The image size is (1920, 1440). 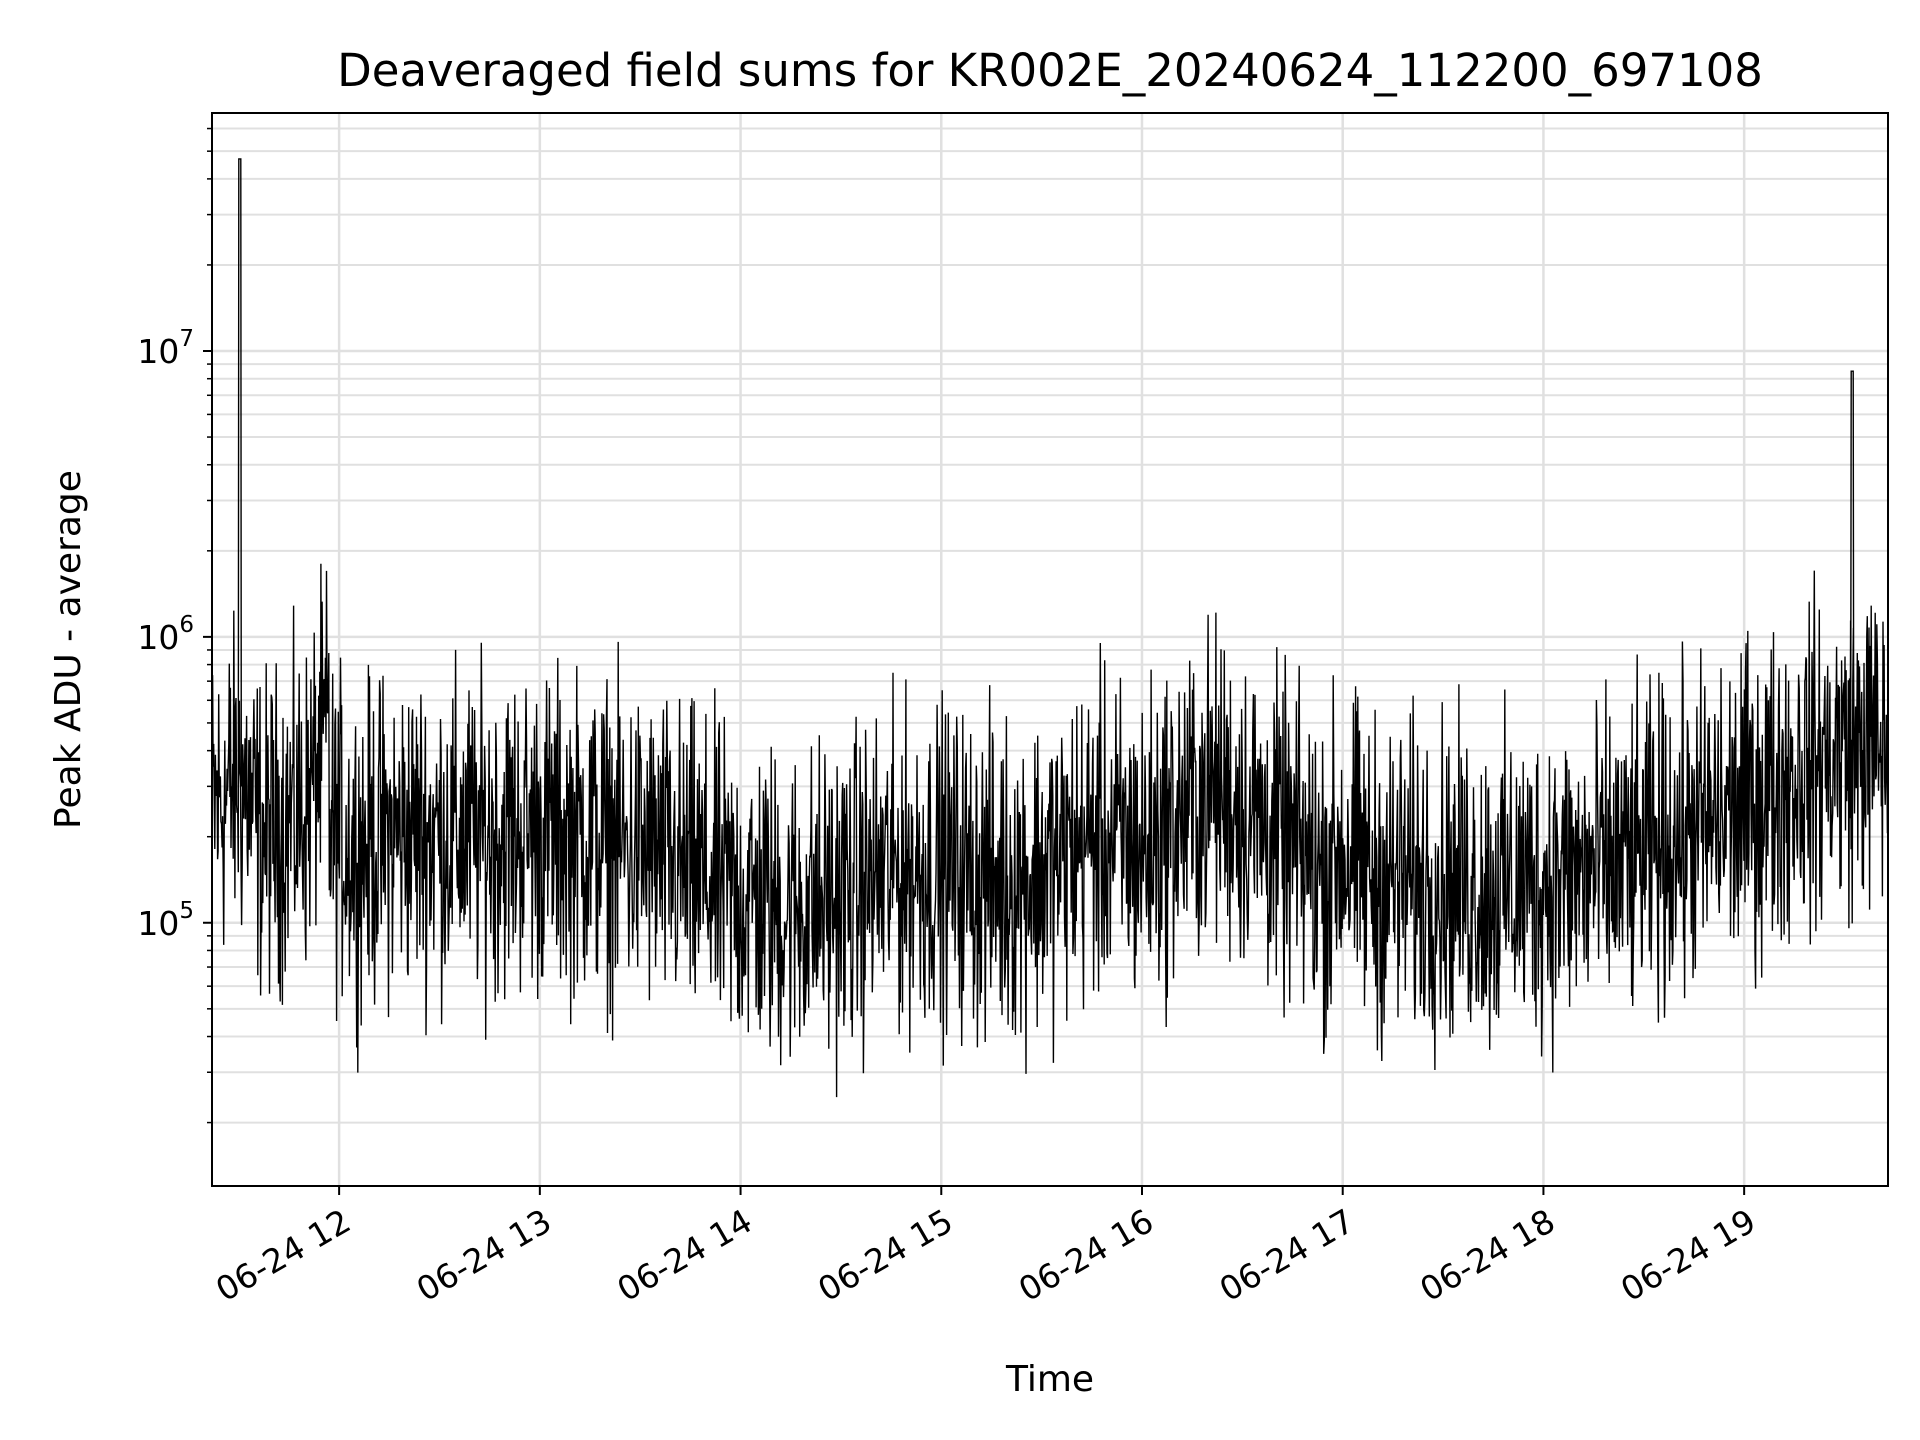 I want to click on y-tick-label: 10⁵, so click(x=165, y=920).